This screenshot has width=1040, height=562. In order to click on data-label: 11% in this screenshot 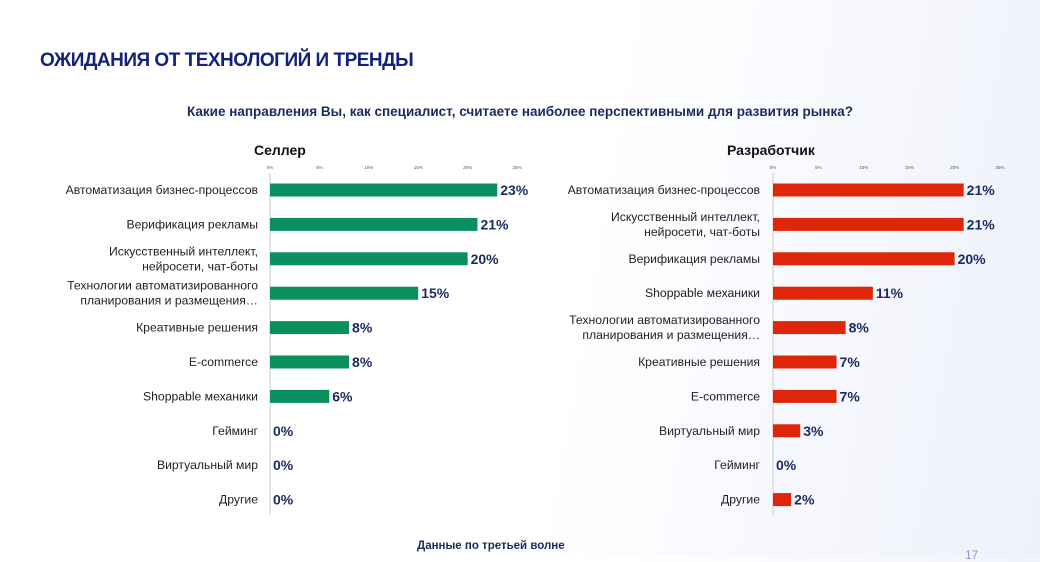, I will do `click(890, 293)`.